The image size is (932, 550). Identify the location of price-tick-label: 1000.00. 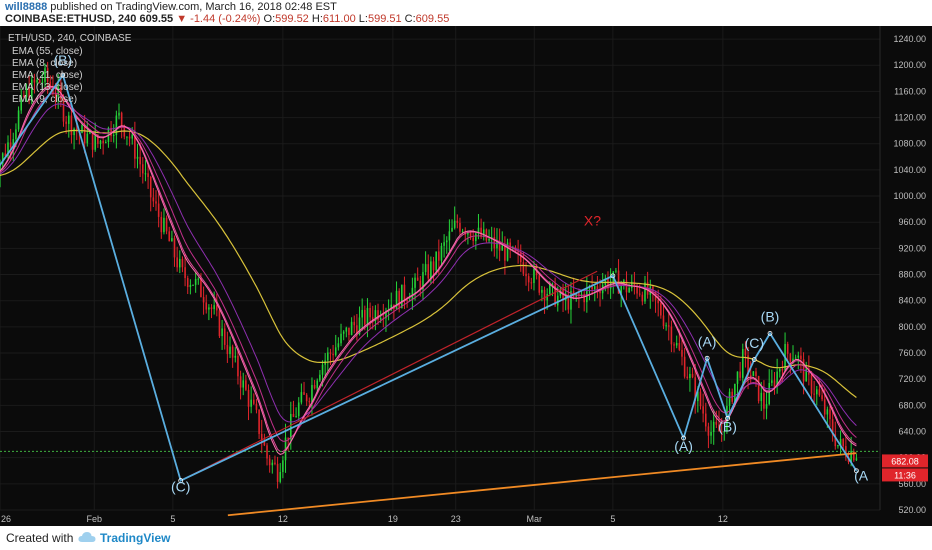
(909, 196).